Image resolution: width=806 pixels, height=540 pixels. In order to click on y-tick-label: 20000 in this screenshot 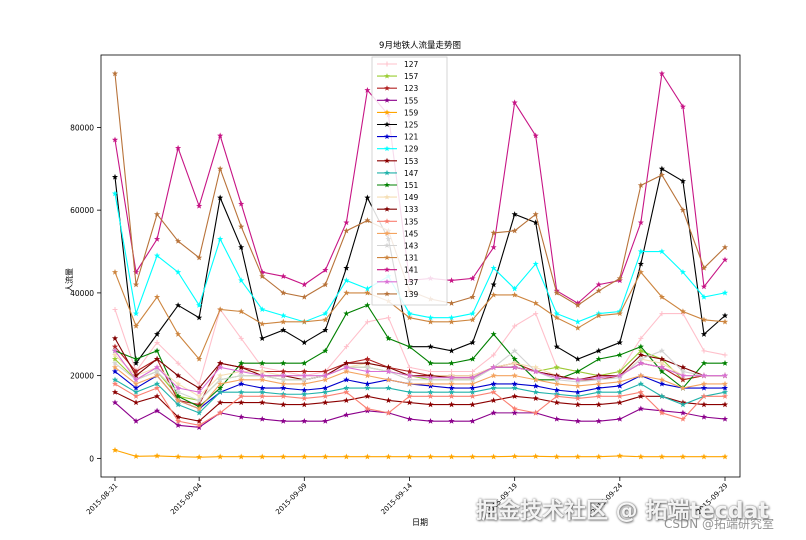, I will do `click(82, 376)`.